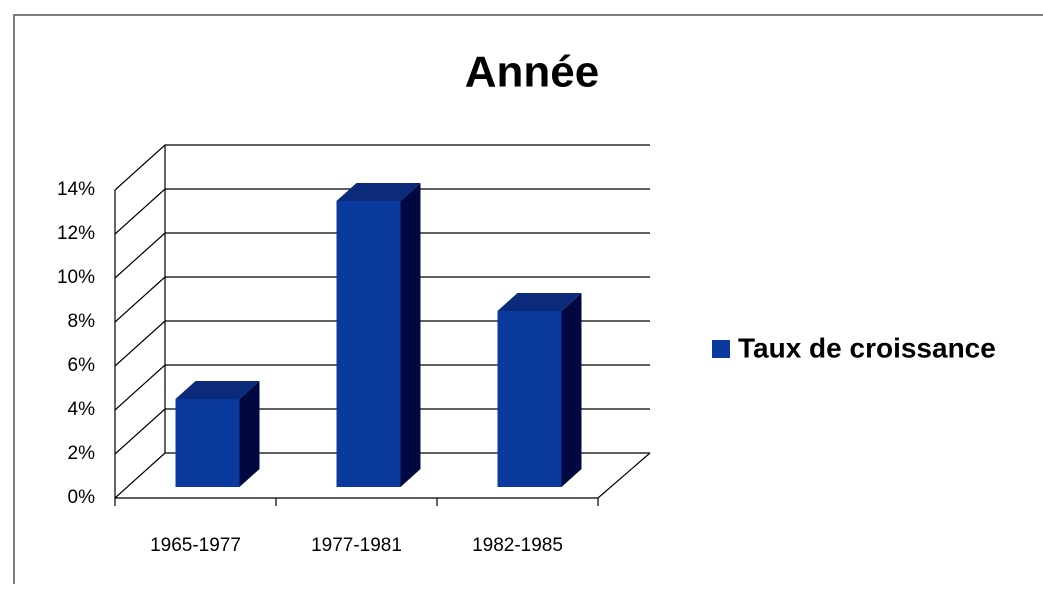  What do you see at coordinates (82, 409) in the screenshot?
I see `y-tick-label: 4%` at bounding box center [82, 409].